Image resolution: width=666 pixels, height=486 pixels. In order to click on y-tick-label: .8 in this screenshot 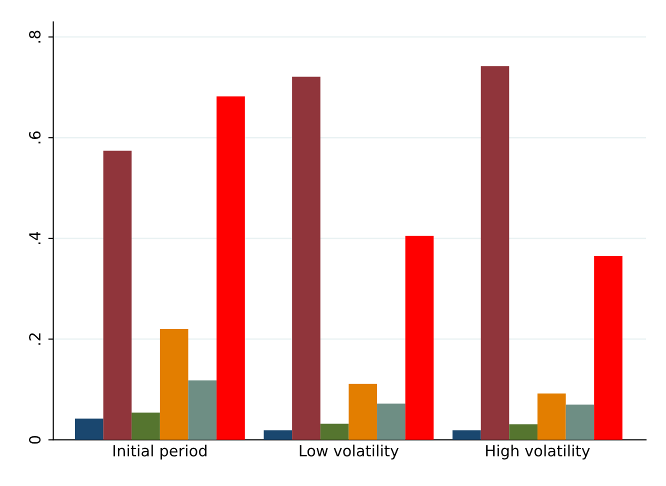, I will do `click(35, 36)`.